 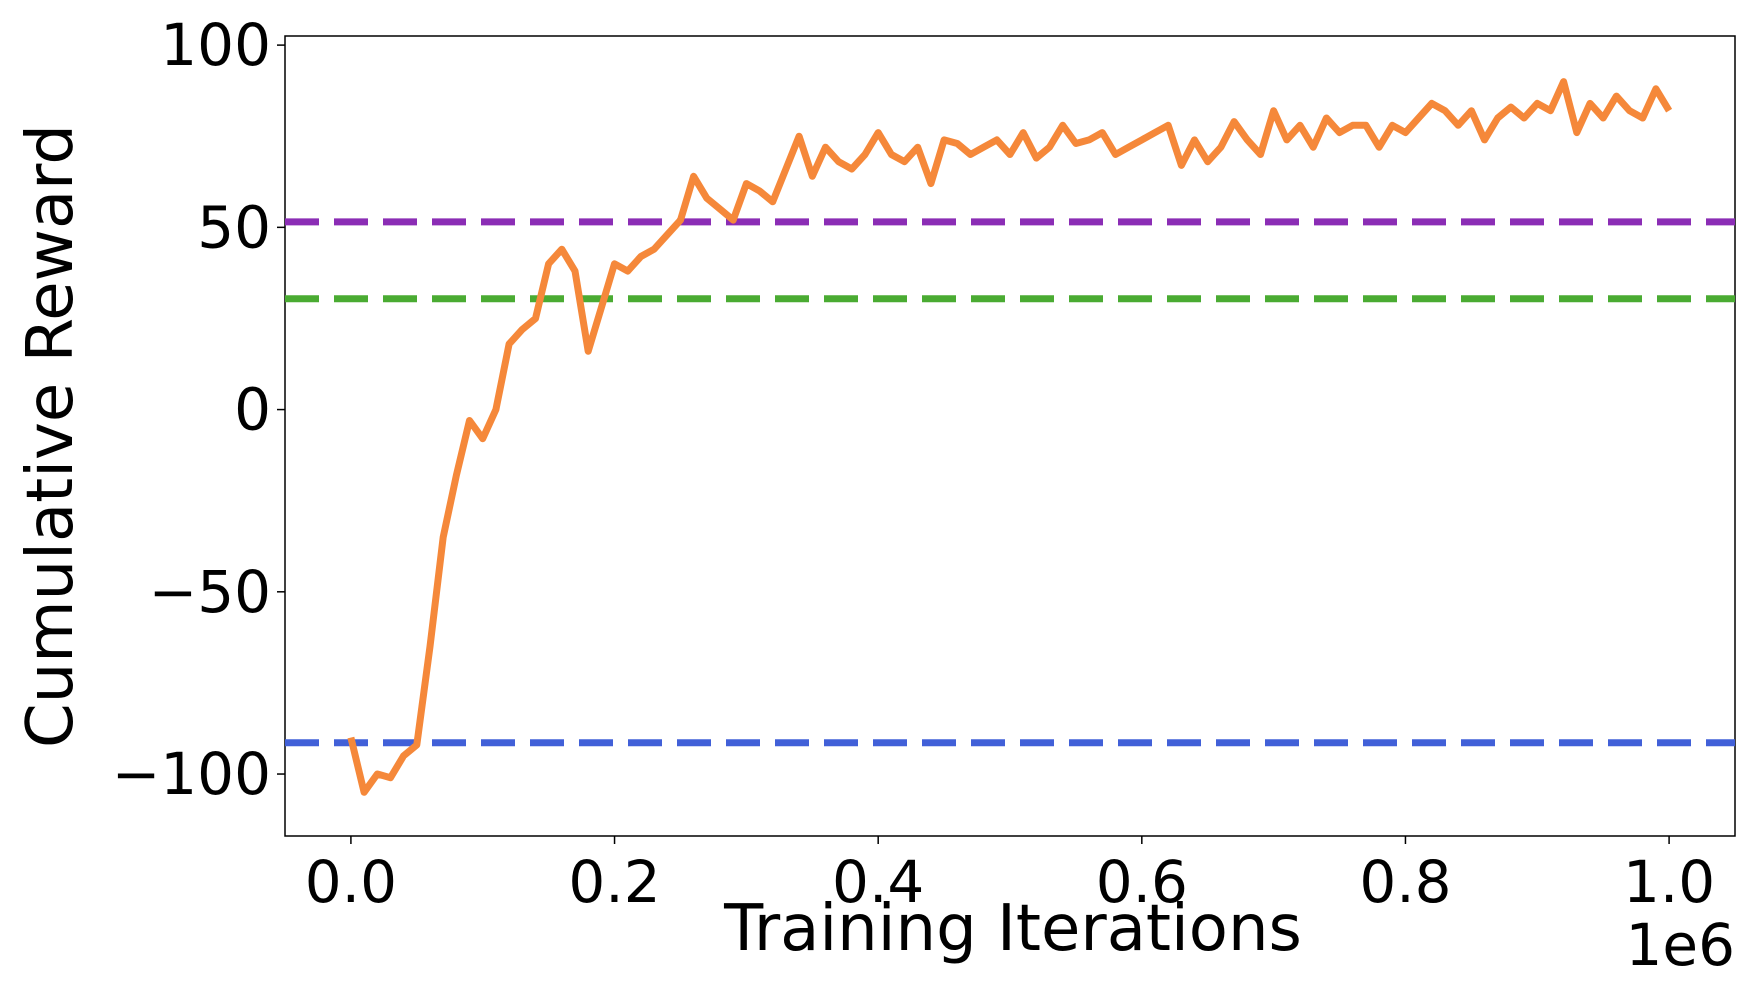 What do you see at coordinates (191, 774) in the screenshot?
I see `y-tick-label: −100` at bounding box center [191, 774].